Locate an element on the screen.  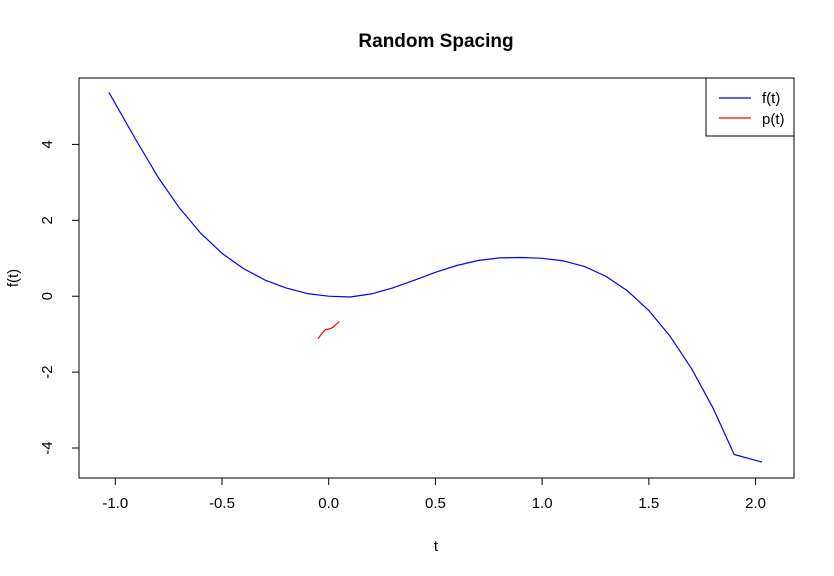
y-tick-label: 0 is located at coordinates (47, 296).